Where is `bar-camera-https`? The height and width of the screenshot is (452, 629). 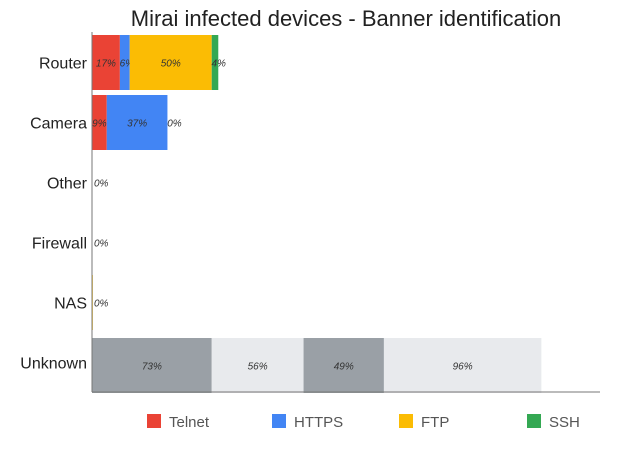
bar-camera-https is located at coordinates (137, 122).